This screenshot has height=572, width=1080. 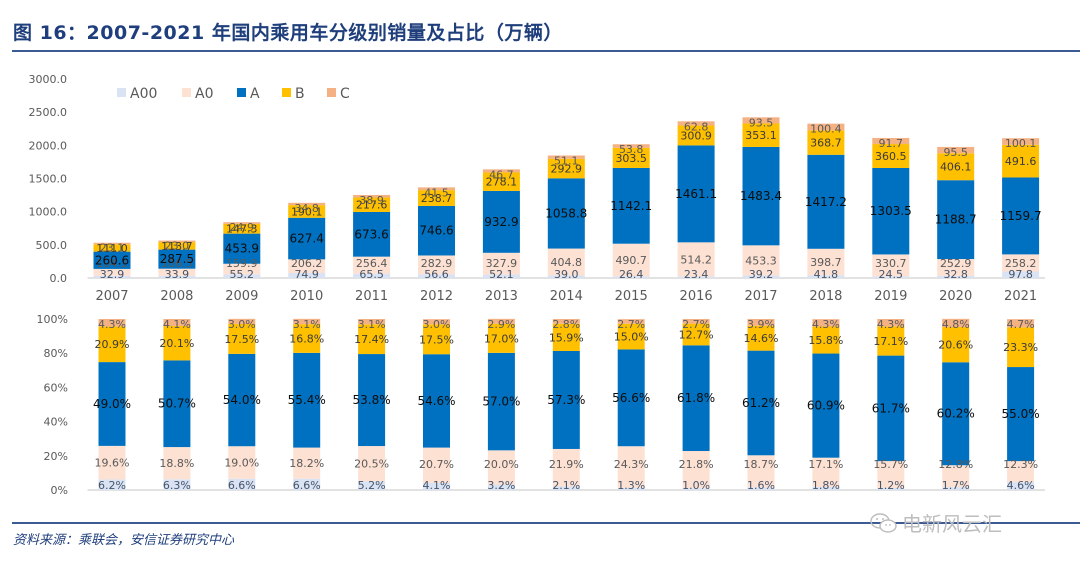 What do you see at coordinates (501, 464) in the screenshot?
I see `data-label-A0-2013: 20.0%` at bounding box center [501, 464].